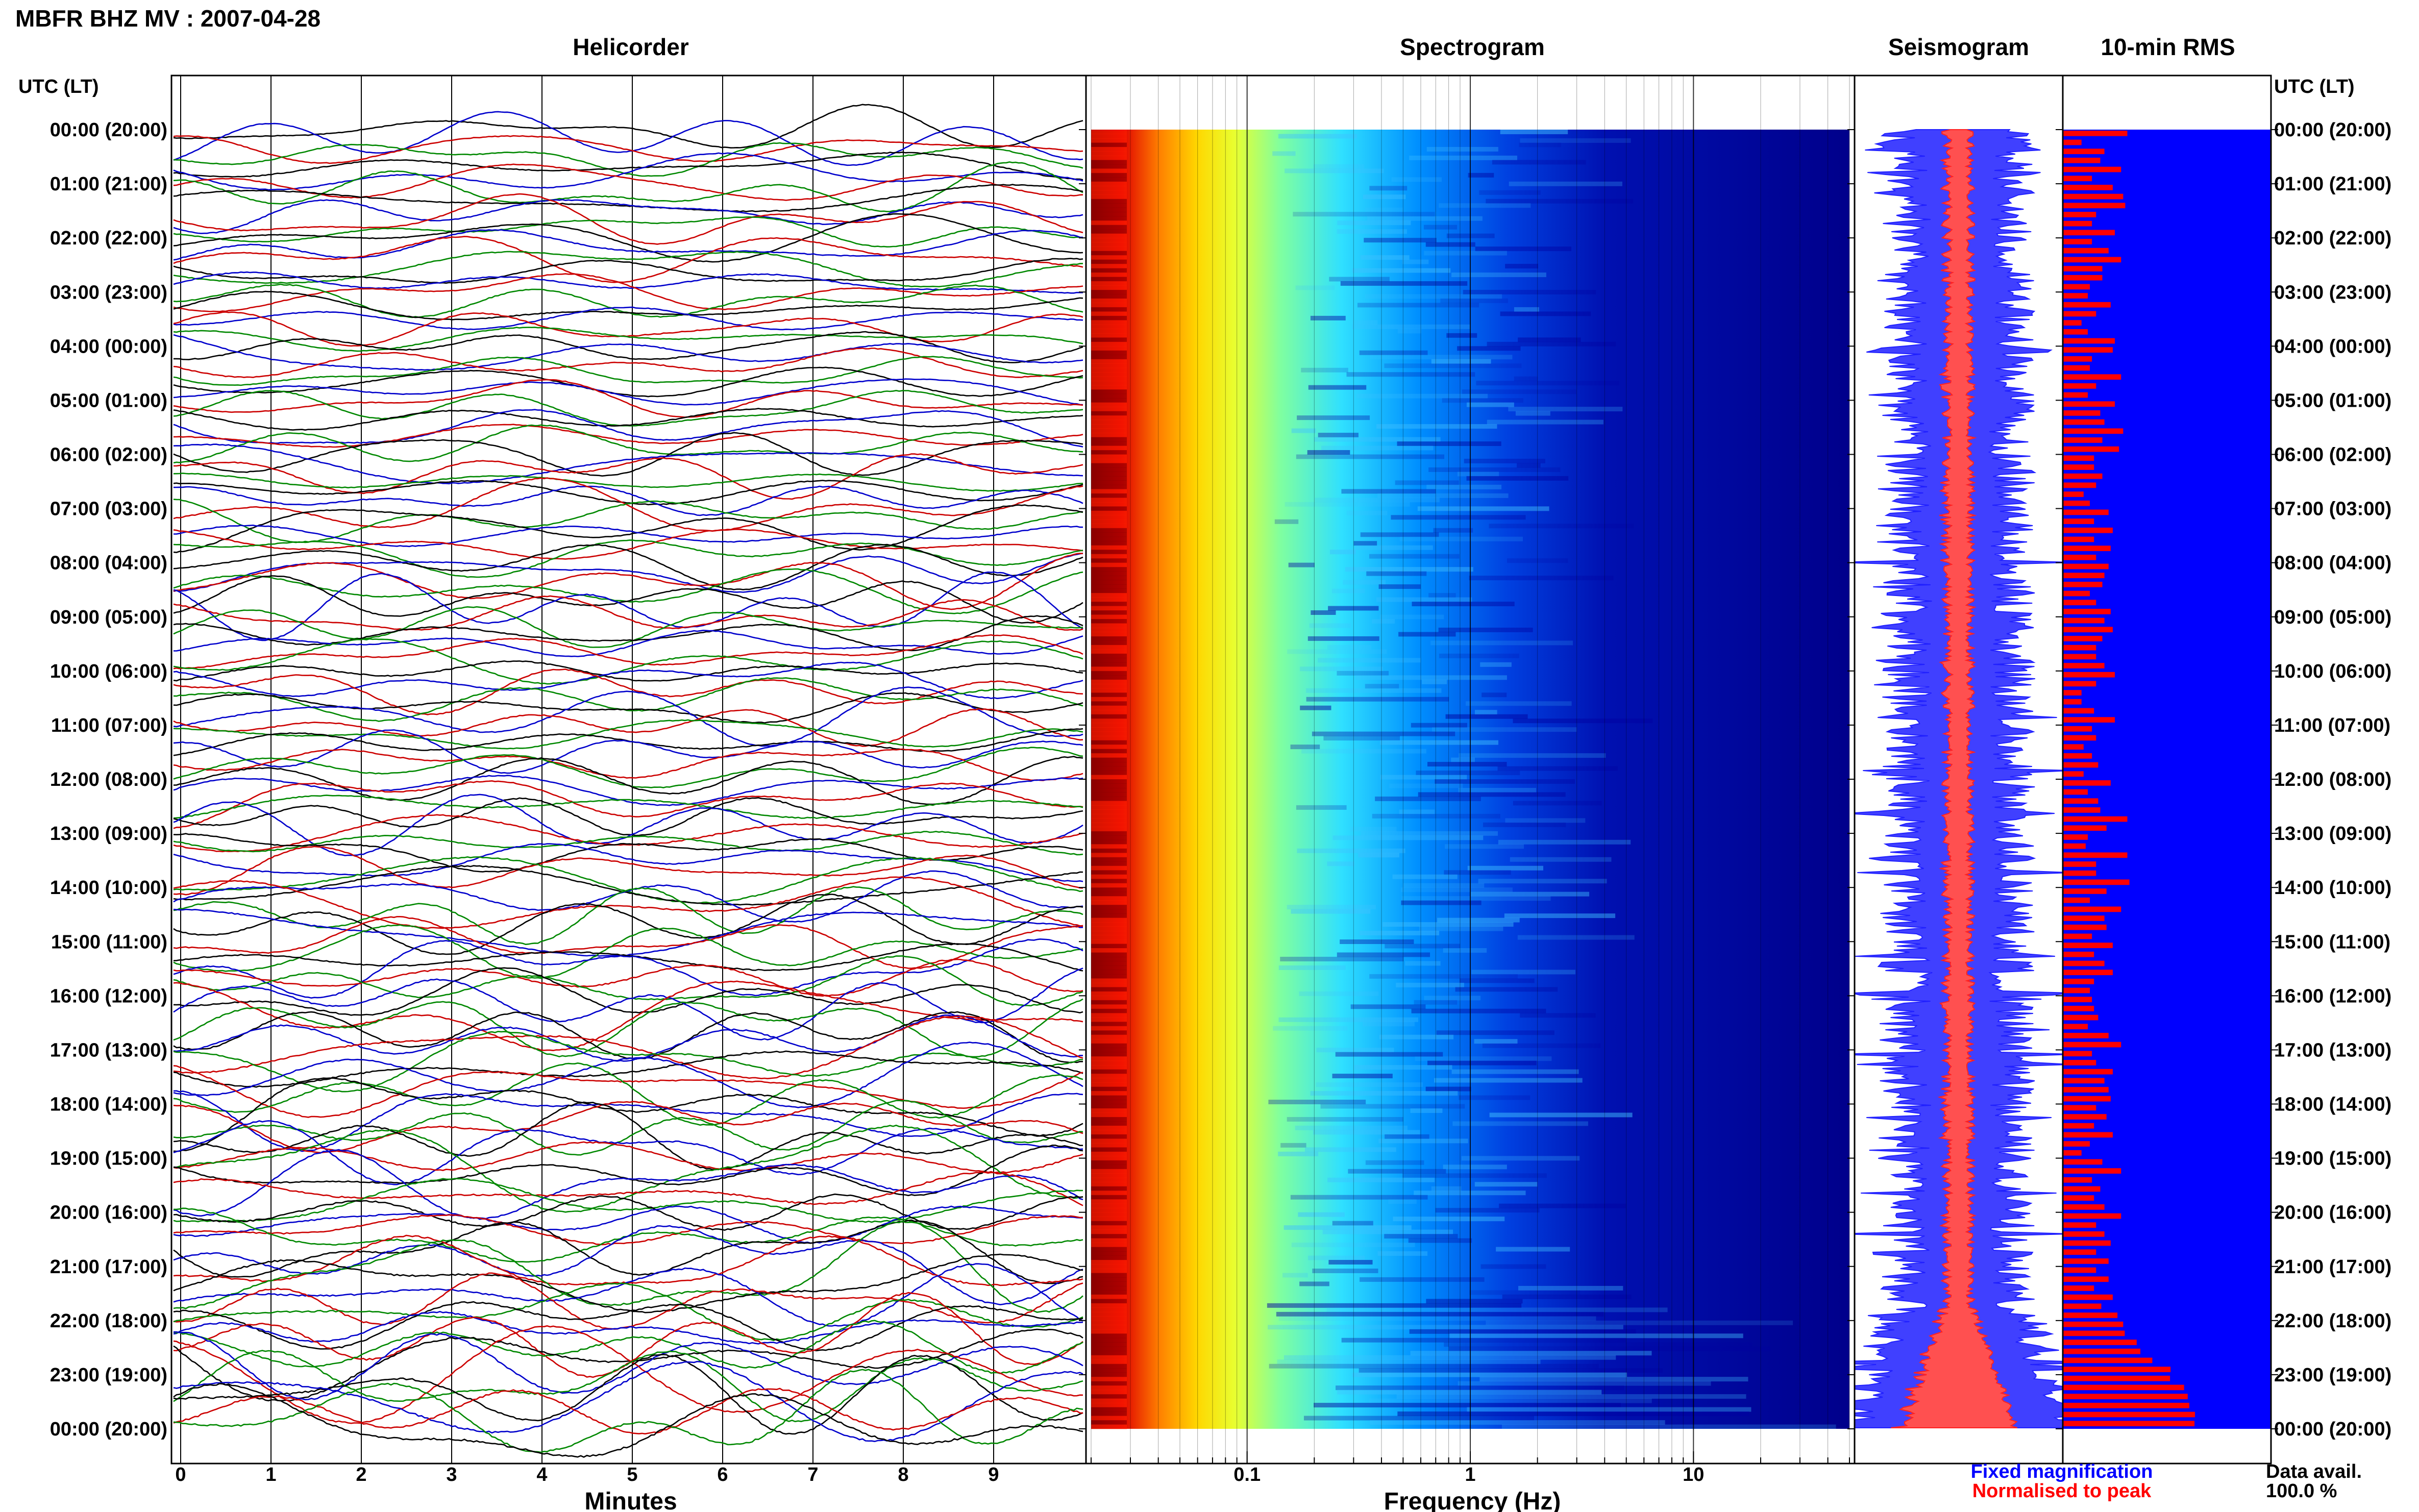 The height and width of the screenshot is (1512, 2419). Describe the element at coordinates (2332, 725) in the screenshot. I see `time-tick-label-right: 11:00 (07:00)` at that location.